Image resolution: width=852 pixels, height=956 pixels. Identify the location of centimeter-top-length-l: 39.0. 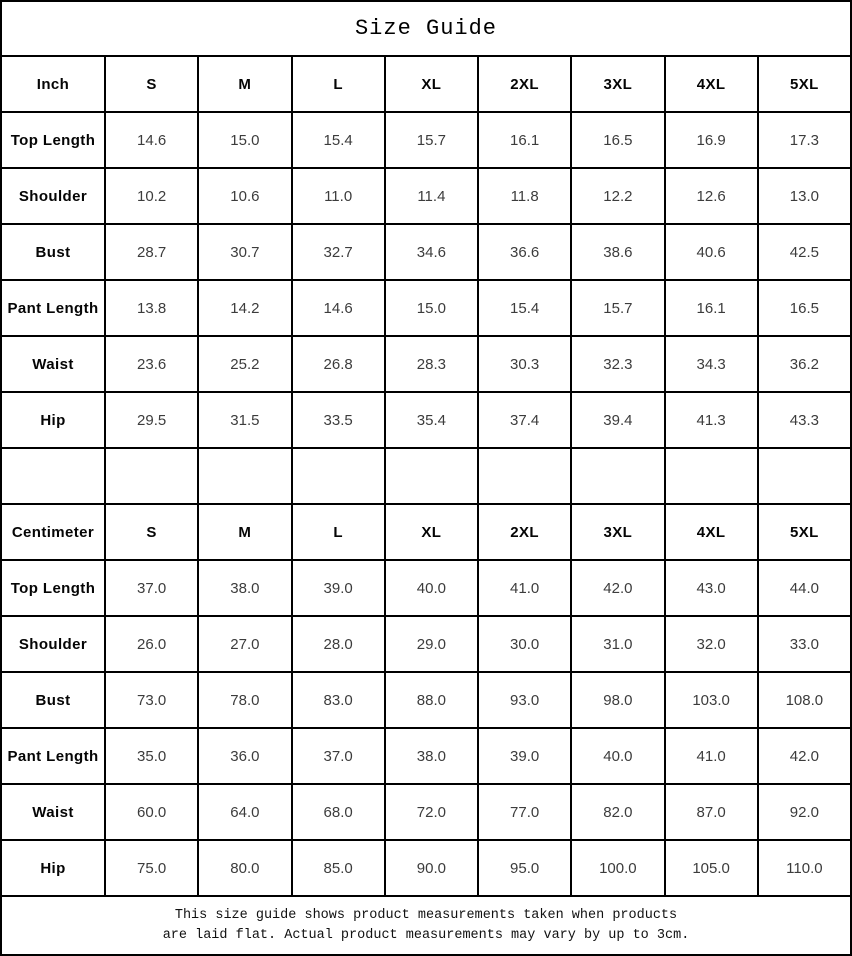
(338, 588).